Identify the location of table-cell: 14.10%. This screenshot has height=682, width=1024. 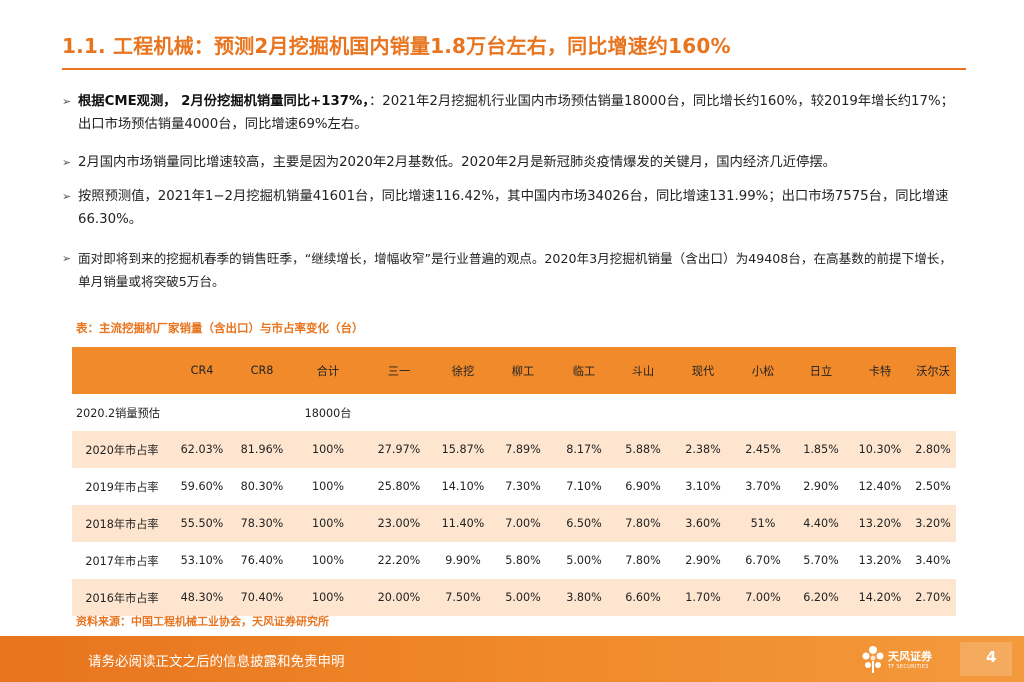
(463, 486).